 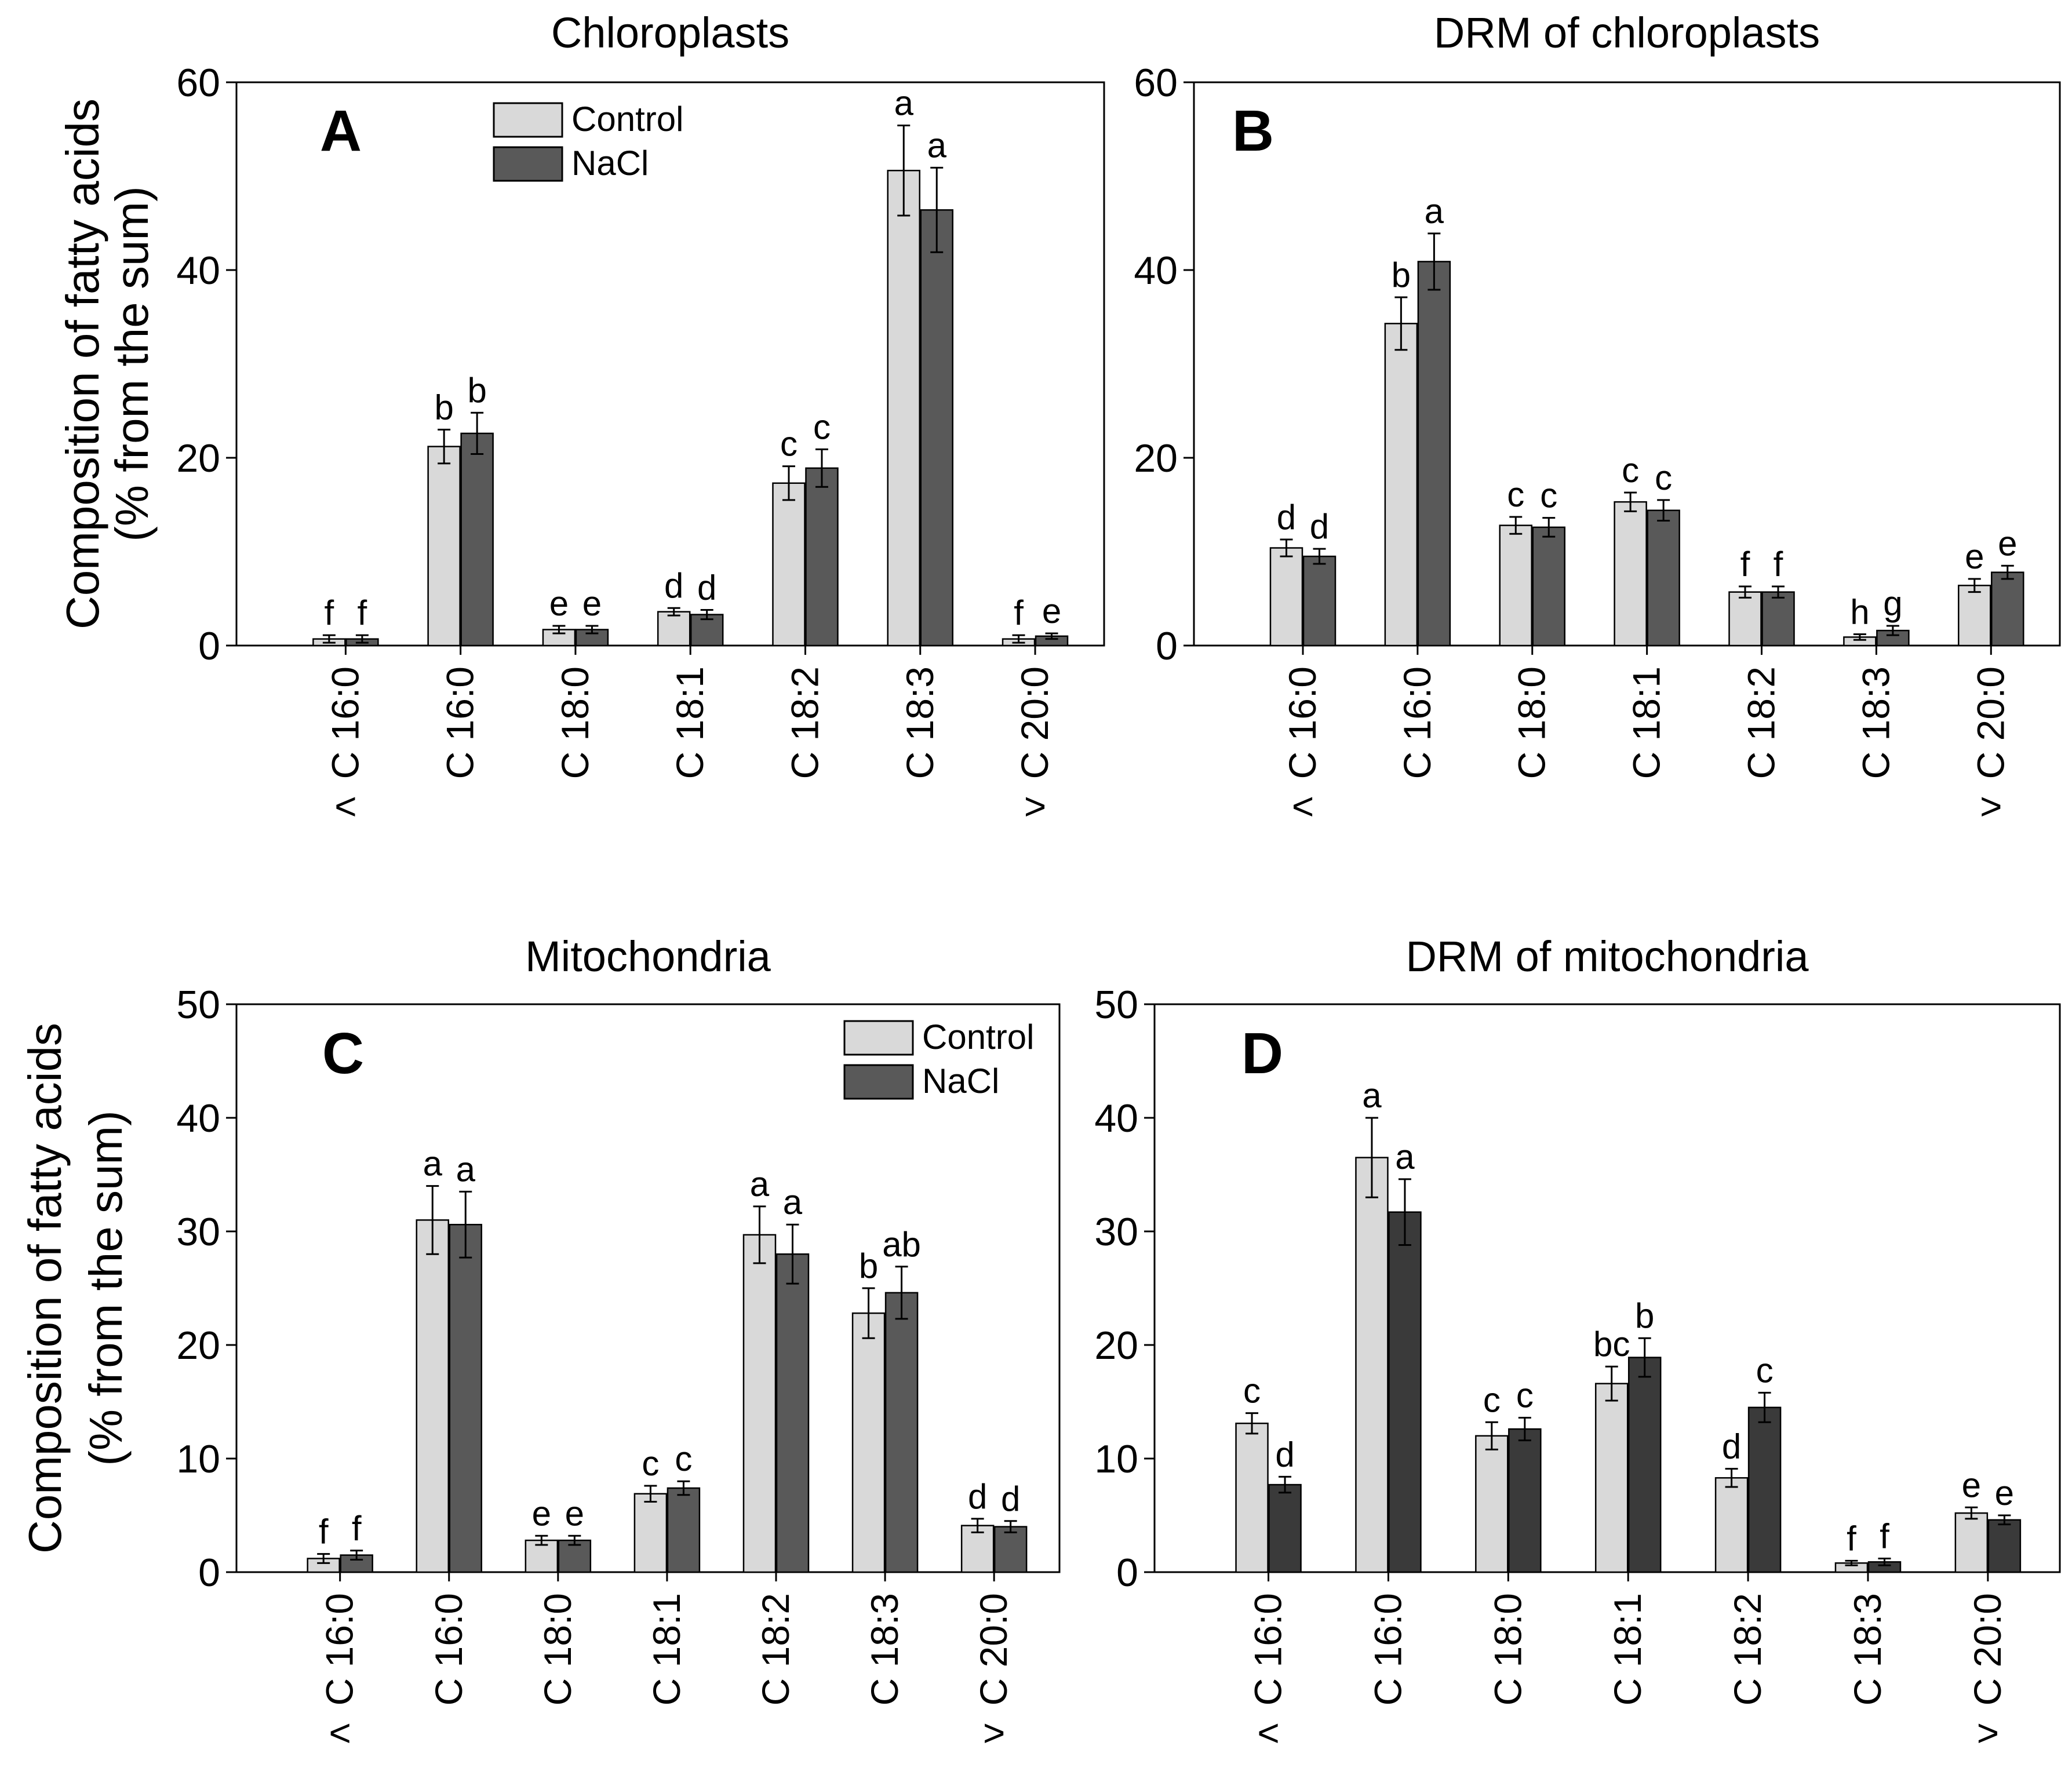 I want to click on legend-label: NaCl, so click(x=961, y=1081).